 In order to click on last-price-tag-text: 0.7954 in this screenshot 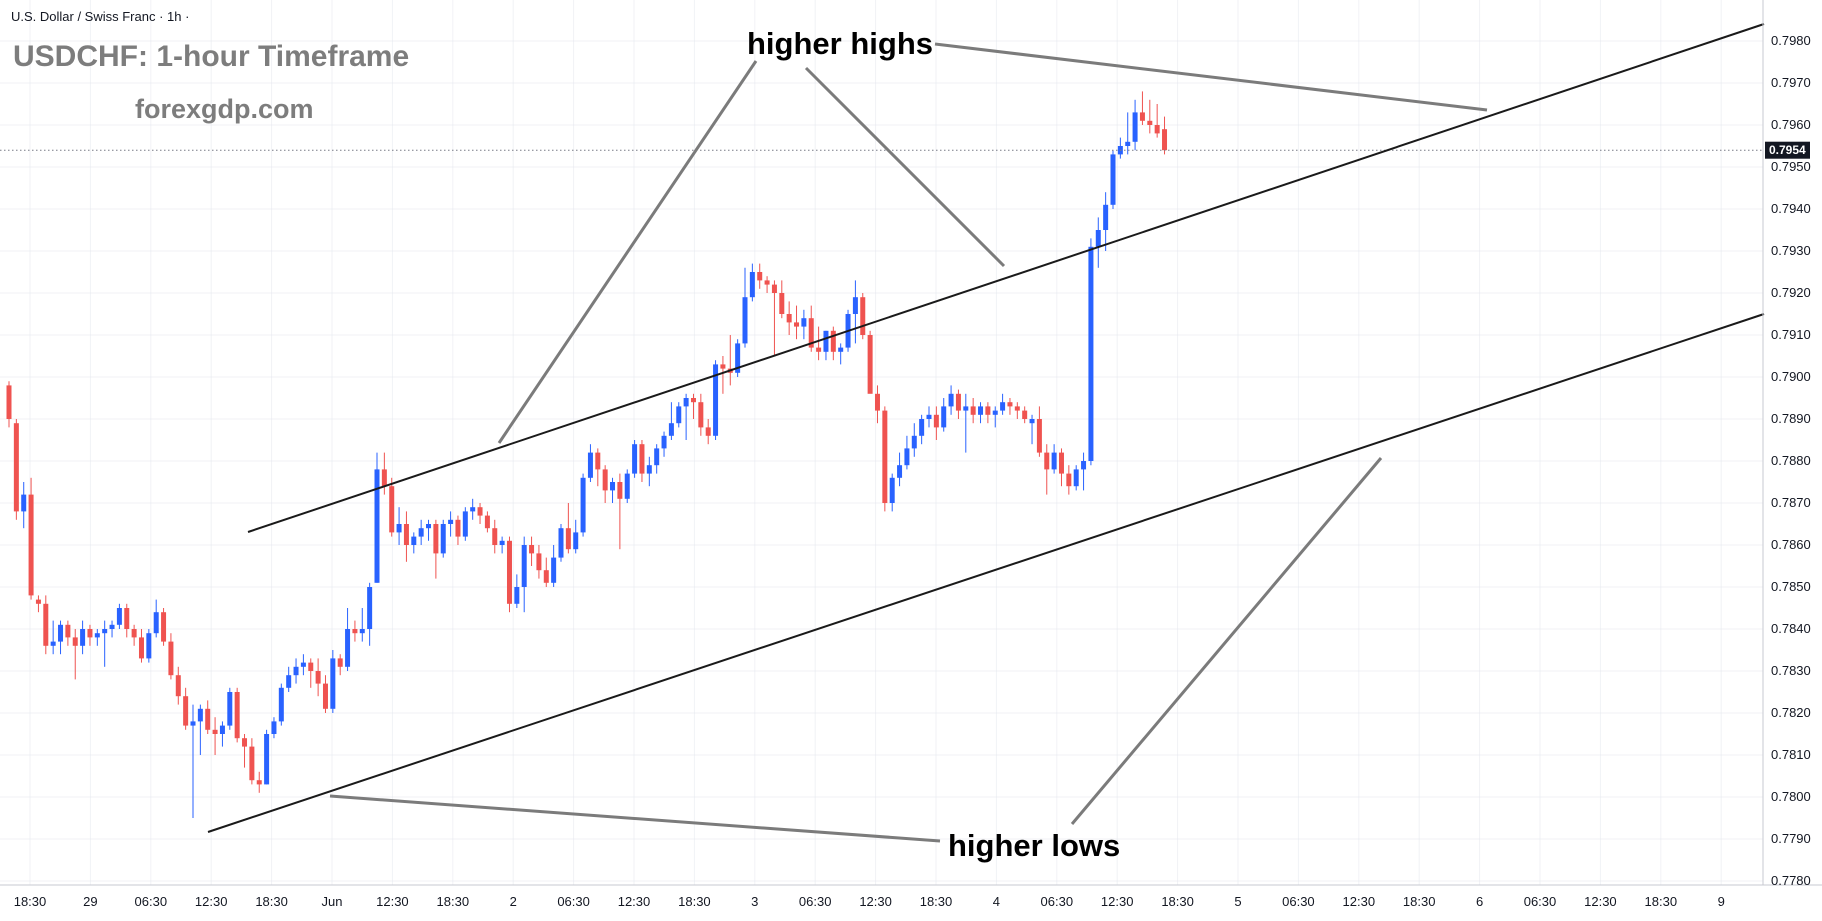, I will do `click(1787, 150)`.